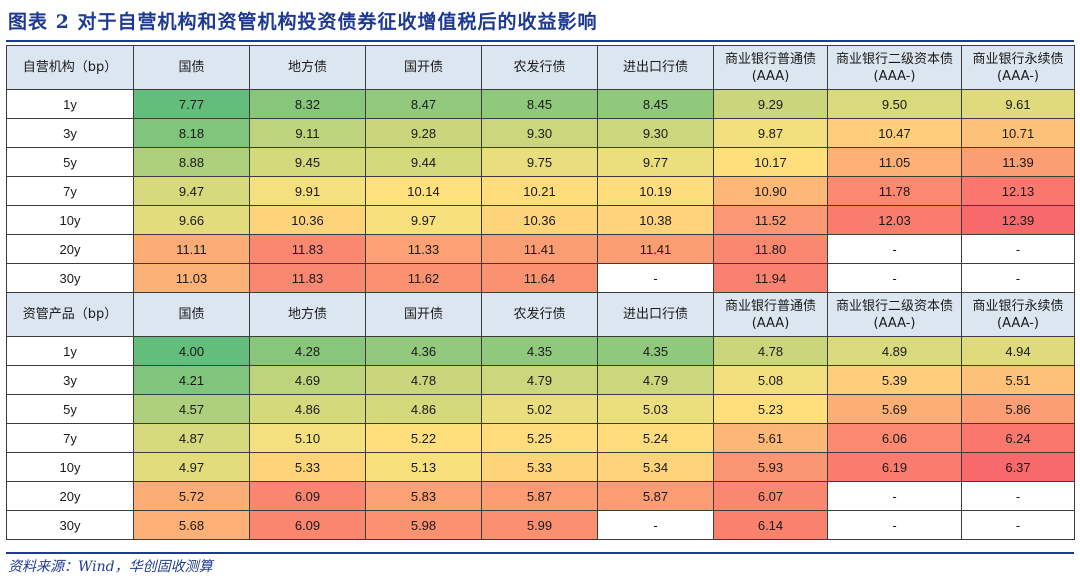 The width and height of the screenshot is (1080, 581). I want to click on value-cell: 9.29, so click(770, 104).